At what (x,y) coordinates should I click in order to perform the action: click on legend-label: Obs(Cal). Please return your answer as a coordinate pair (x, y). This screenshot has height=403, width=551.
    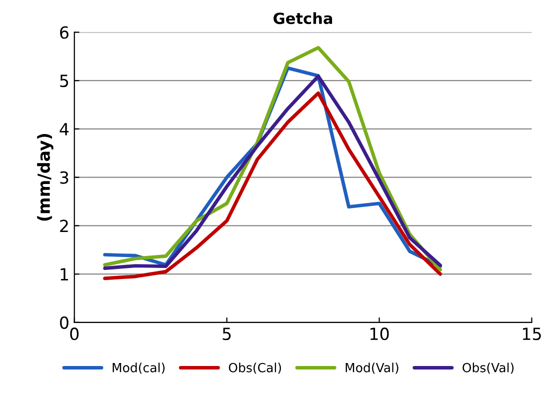
    Looking at the image, I should click on (254, 368).